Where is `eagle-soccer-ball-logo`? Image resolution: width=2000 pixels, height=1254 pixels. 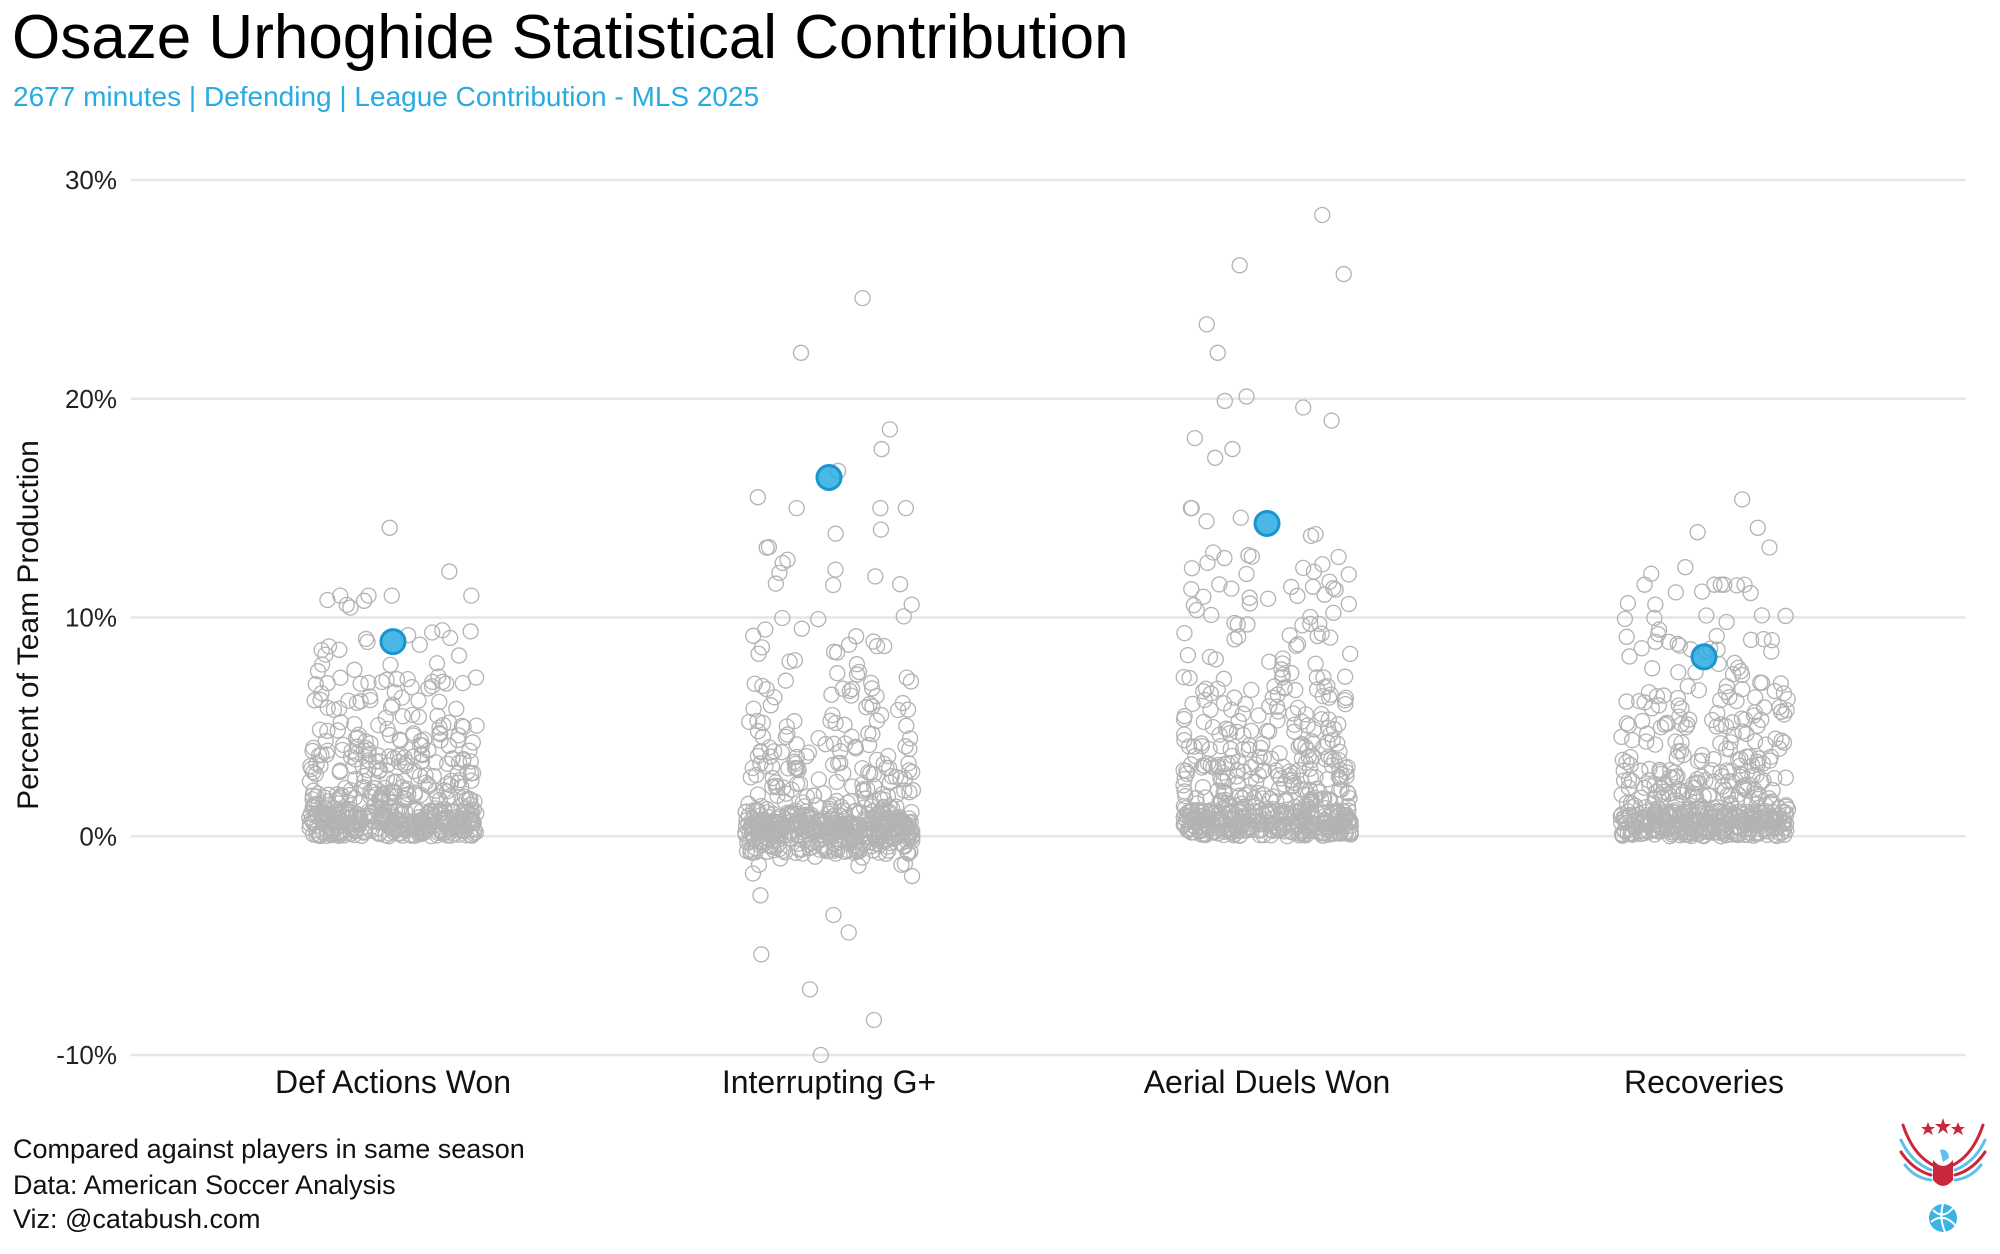
eagle-soccer-ball-logo is located at coordinates (1943, 1175).